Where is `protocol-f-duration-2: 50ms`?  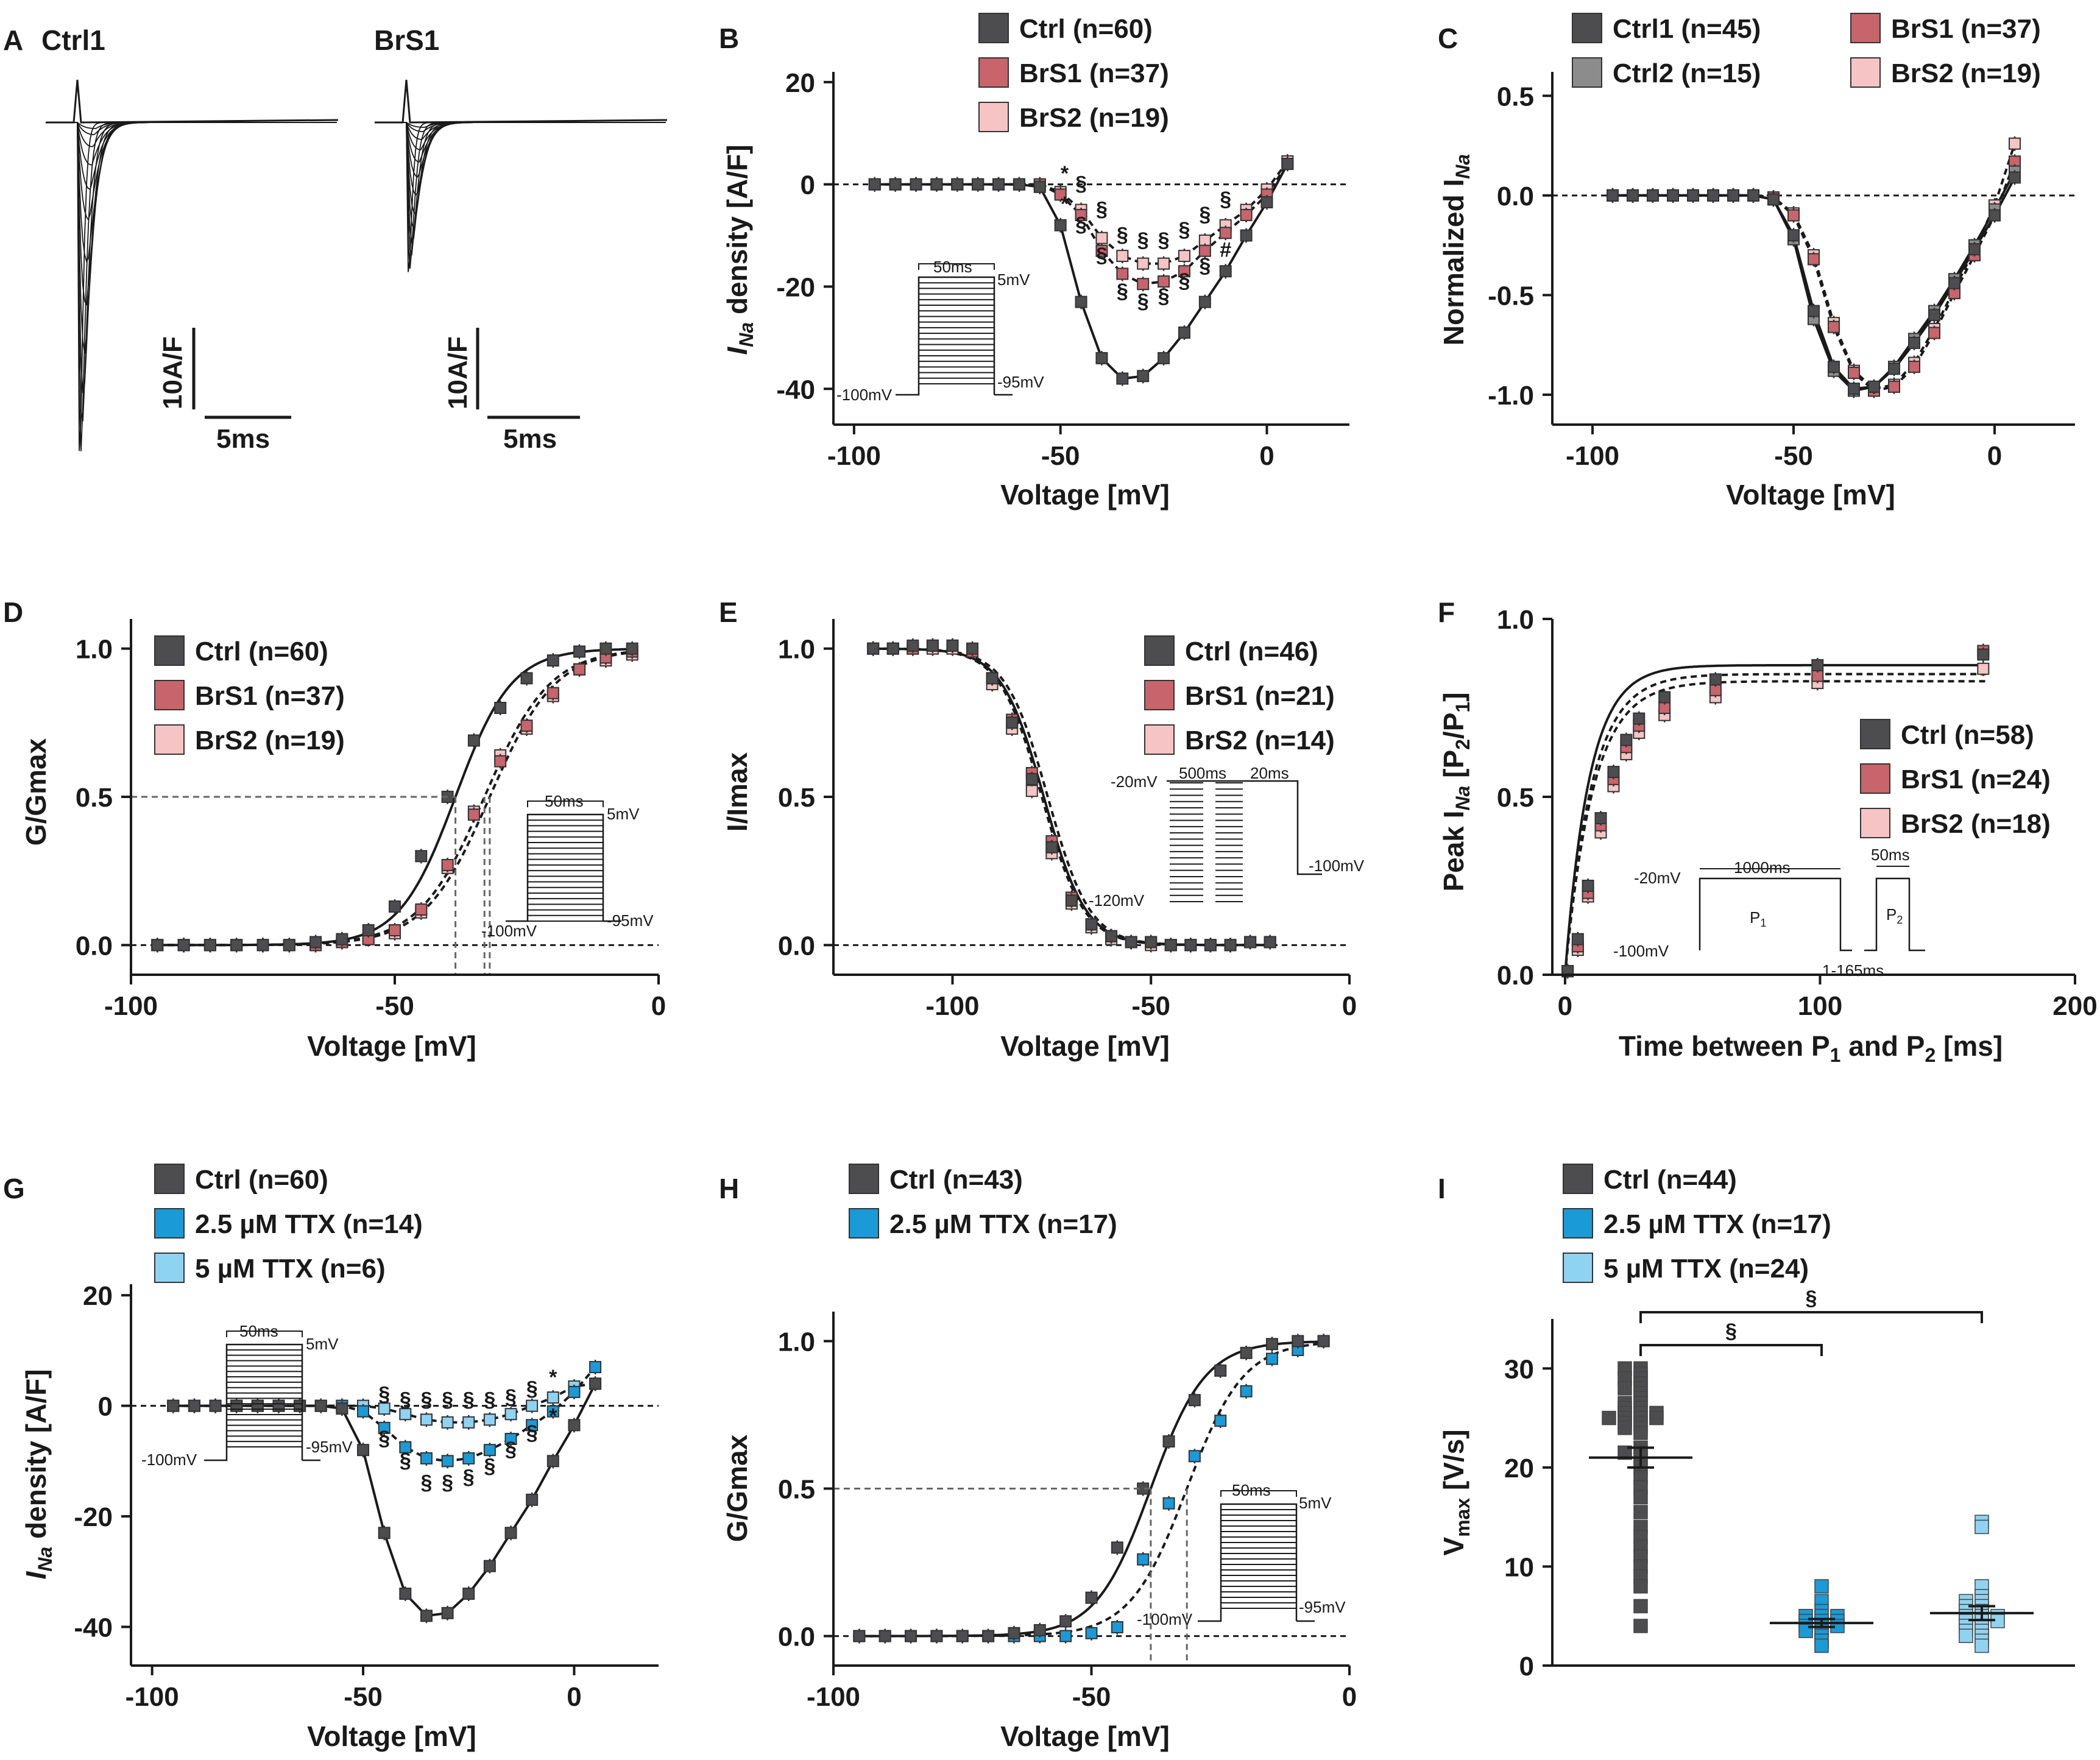 protocol-f-duration-2: 50ms is located at coordinates (1890, 855).